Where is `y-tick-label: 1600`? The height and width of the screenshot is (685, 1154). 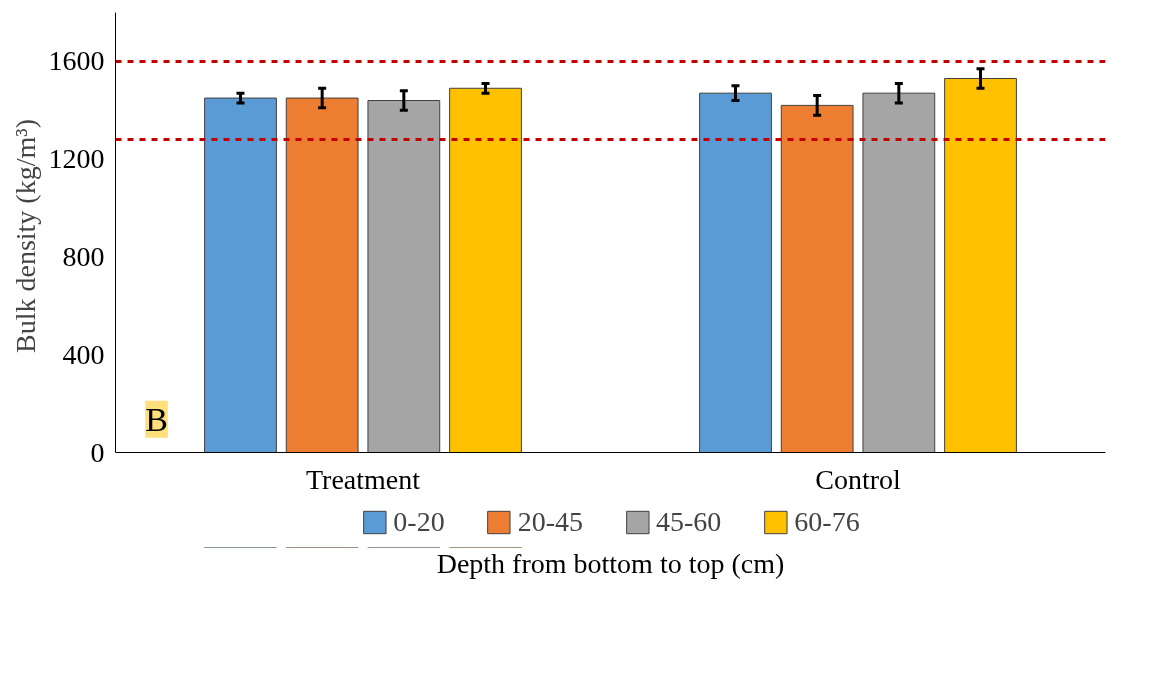 y-tick-label: 1600 is located at coordinates (76, 61).